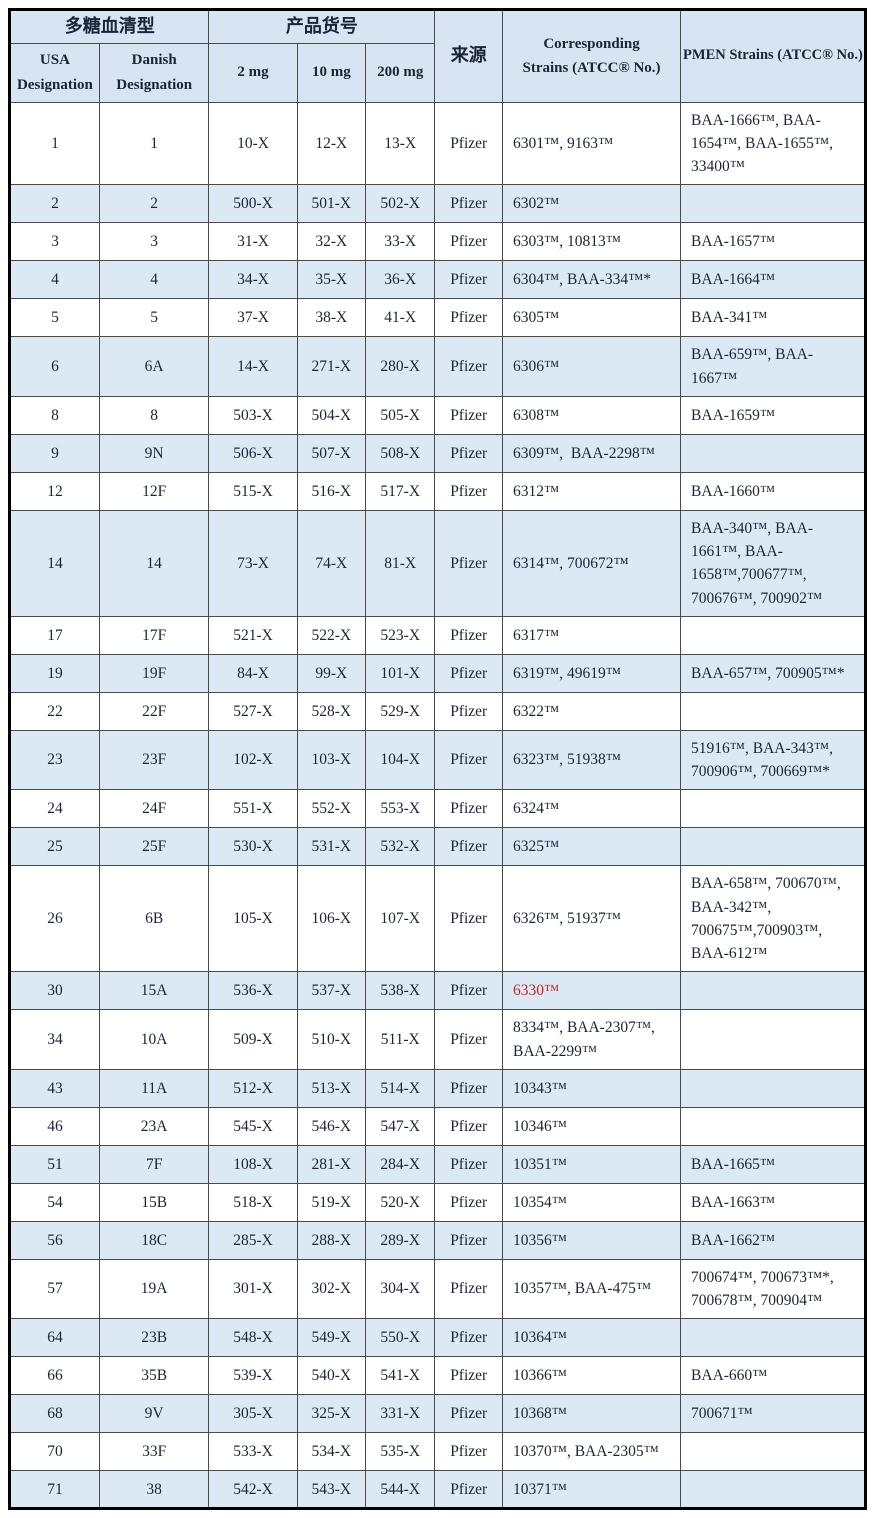 This screenshot has width=873, height=1518. I want to click on cell-mg200: 81-X, so click(400, 563).